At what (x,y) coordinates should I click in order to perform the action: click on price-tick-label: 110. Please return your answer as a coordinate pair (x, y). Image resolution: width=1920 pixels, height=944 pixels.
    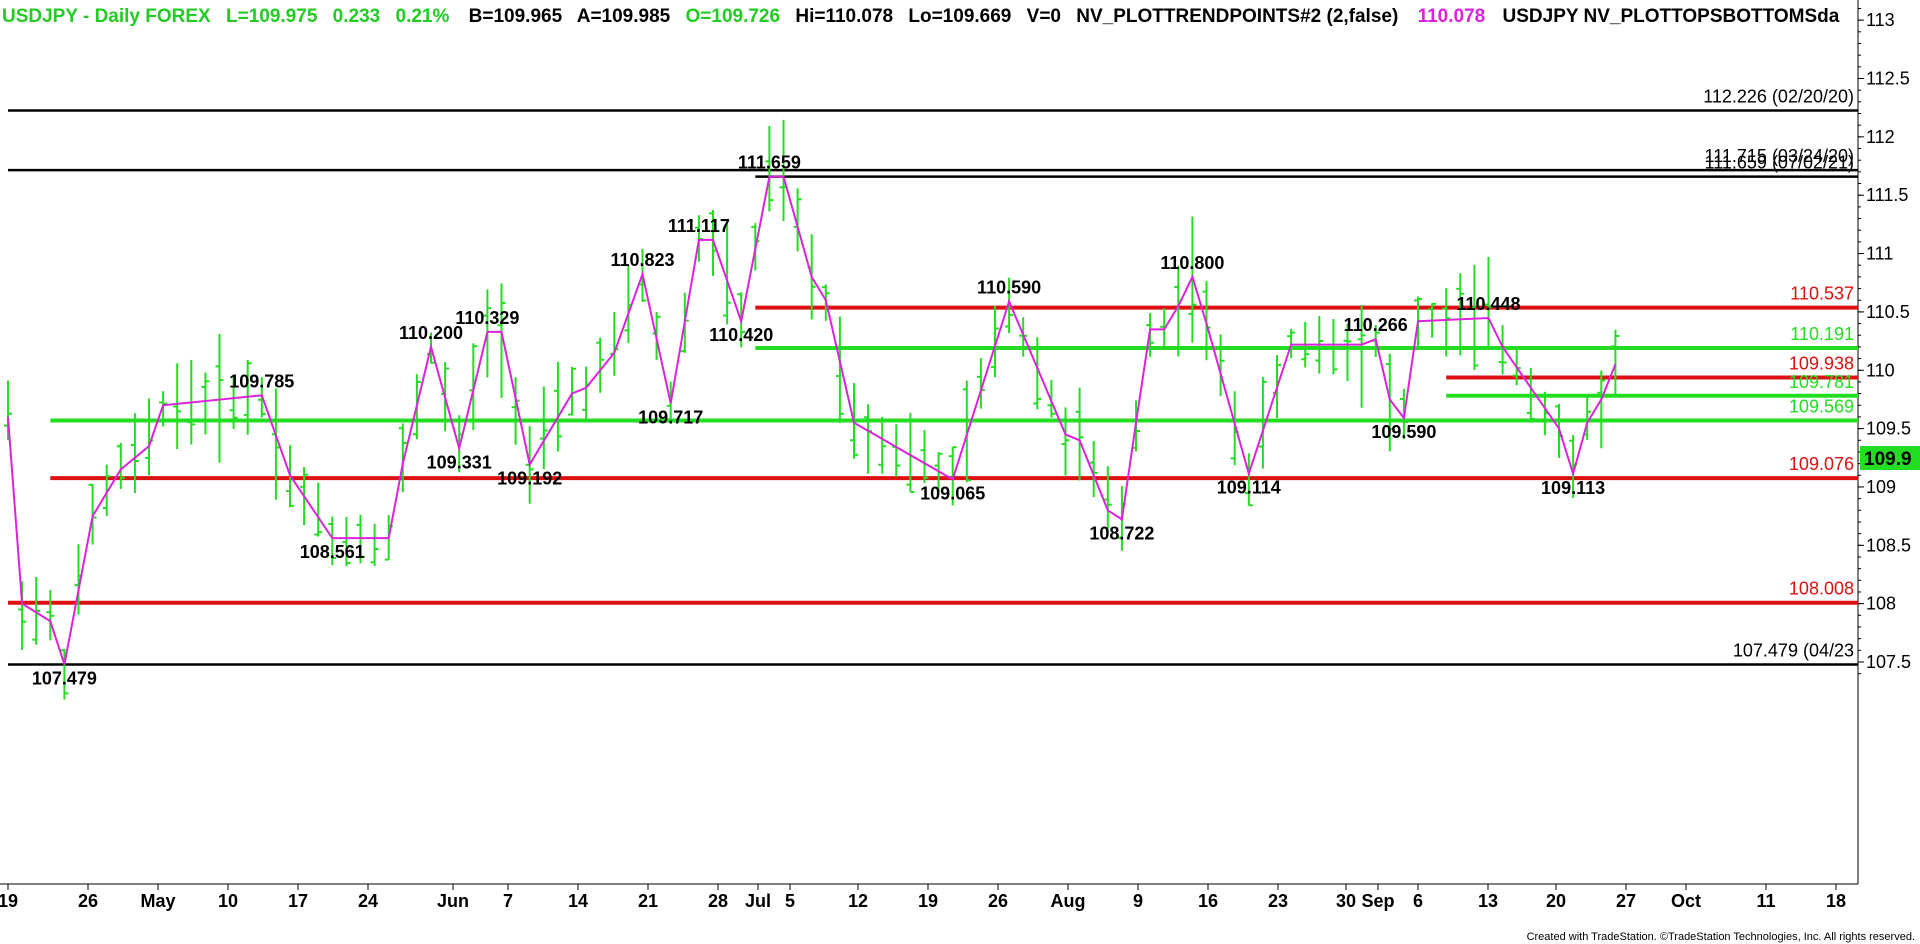
    Looking at the image, I should click on (1880, 370).